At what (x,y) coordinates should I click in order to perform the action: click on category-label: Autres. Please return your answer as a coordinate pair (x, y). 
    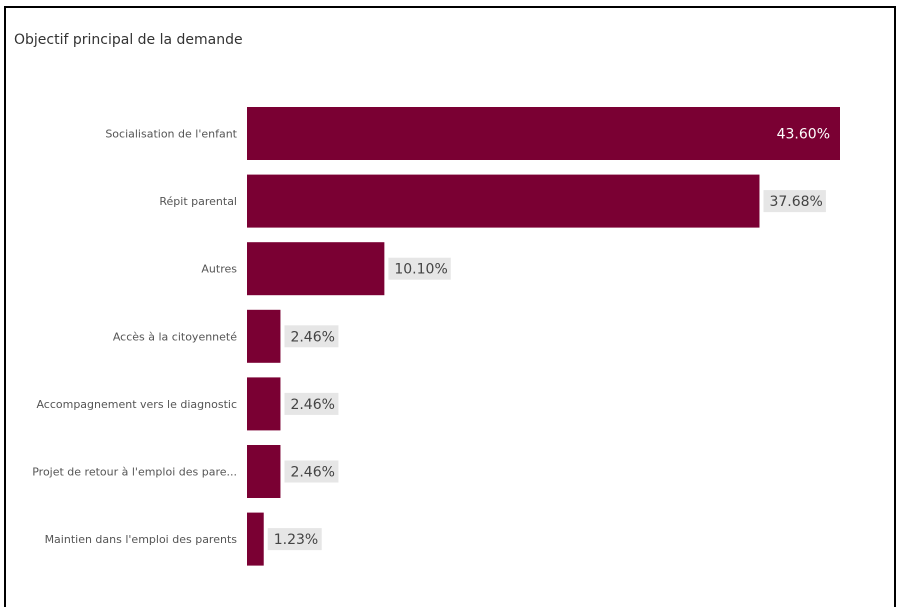
    Looking at the image, I should click on (219, 269).